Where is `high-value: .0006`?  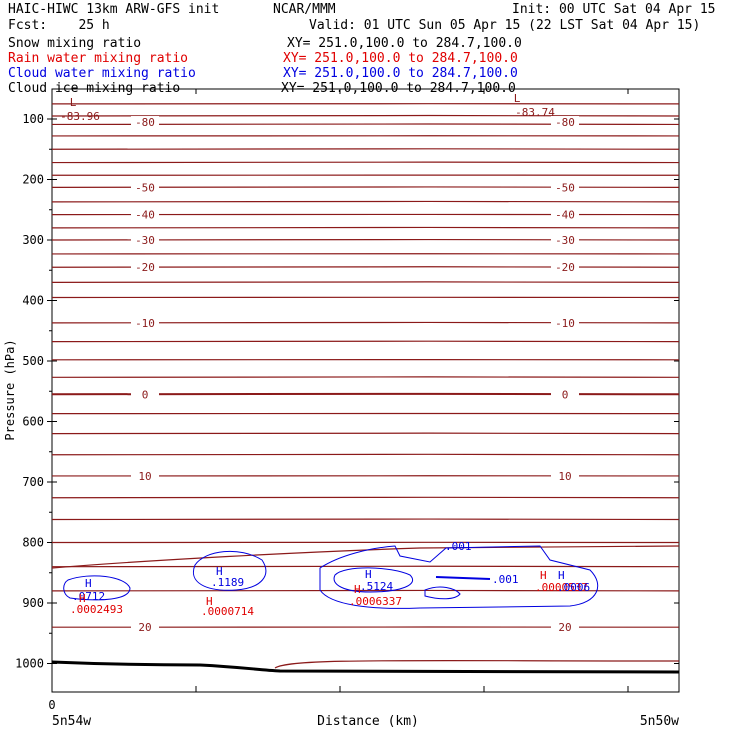 high-value: .0006 is located at coordinates (573, 587).